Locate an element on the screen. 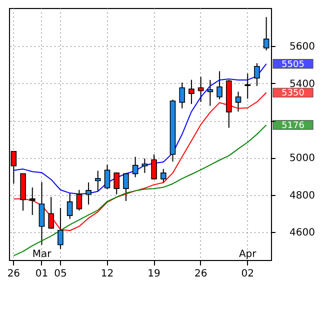  y-tick-label: 5000 is located at coordinates (302, 158).